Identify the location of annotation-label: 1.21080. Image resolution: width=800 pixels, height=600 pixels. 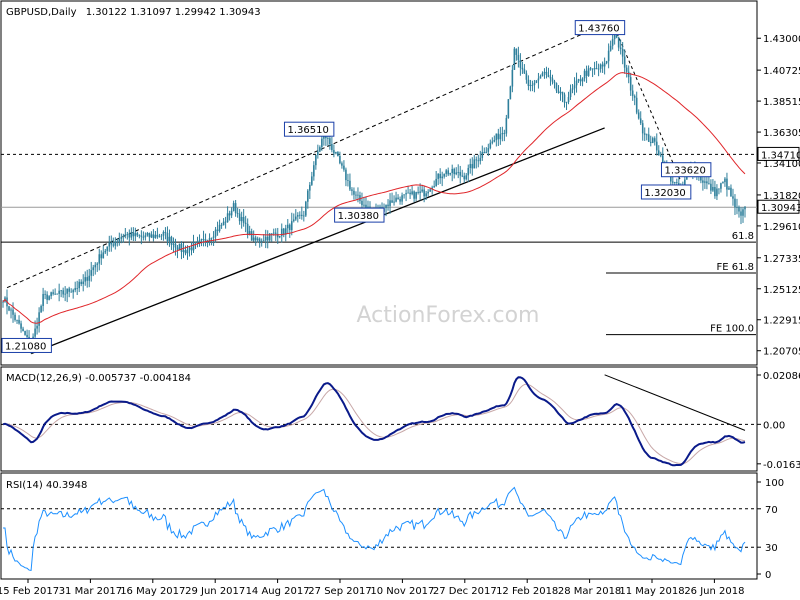
(25, 346).